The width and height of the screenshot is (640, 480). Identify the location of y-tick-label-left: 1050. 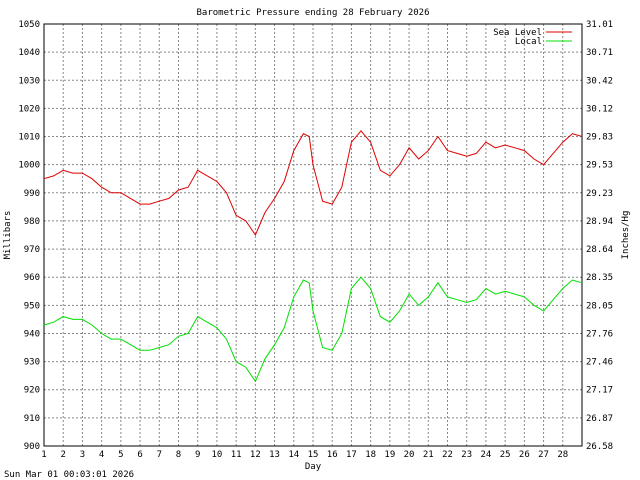
(29, 25).